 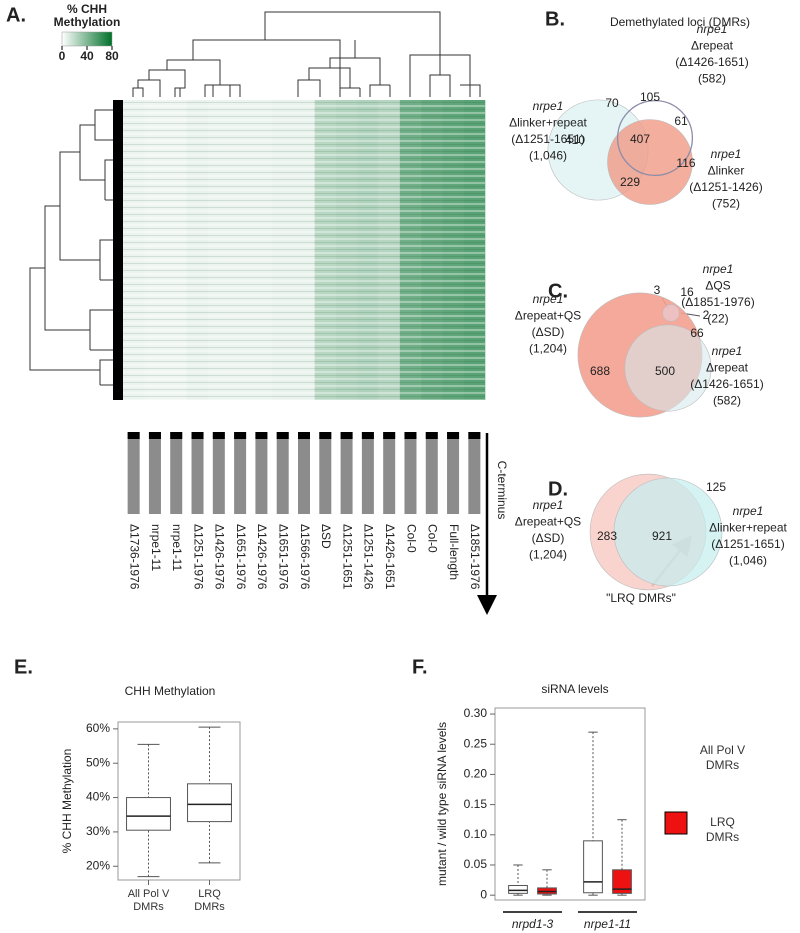 What do you see at coordinates (727, 368) in the screenshot?
I see `set-label: Δrepeat` at bounding box center [727, 368].